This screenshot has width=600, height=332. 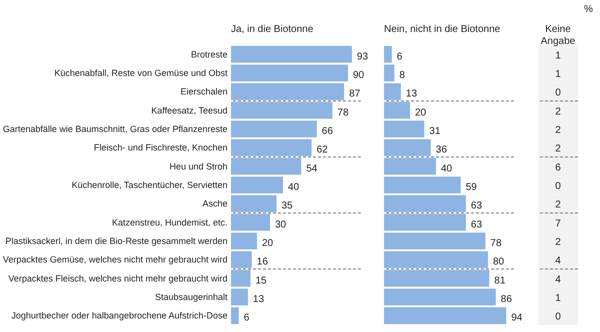 What do you see at coordinates (204, 91) in the screenshot?
I see `y-tick-label: Eierschalen` at bounding box center [204, 91].